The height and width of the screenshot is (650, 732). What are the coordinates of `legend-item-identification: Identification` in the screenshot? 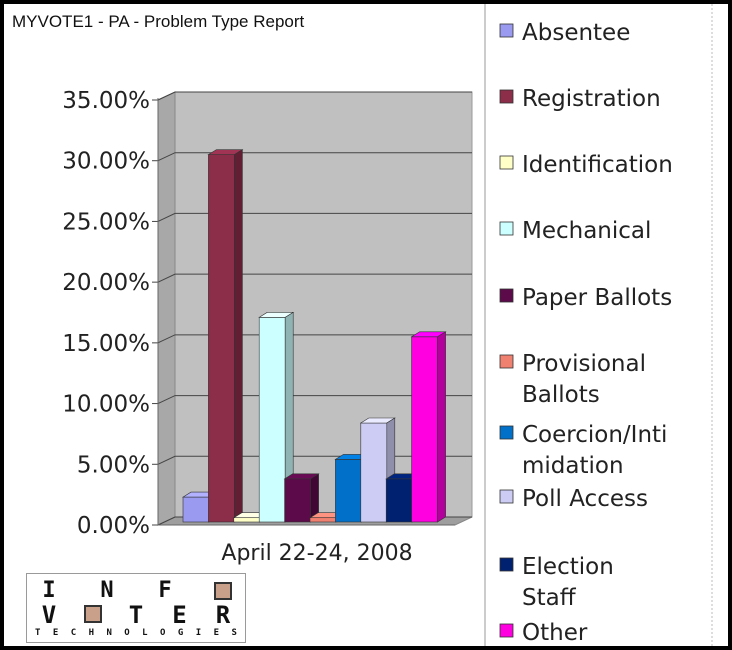 It's located at (586, 165).